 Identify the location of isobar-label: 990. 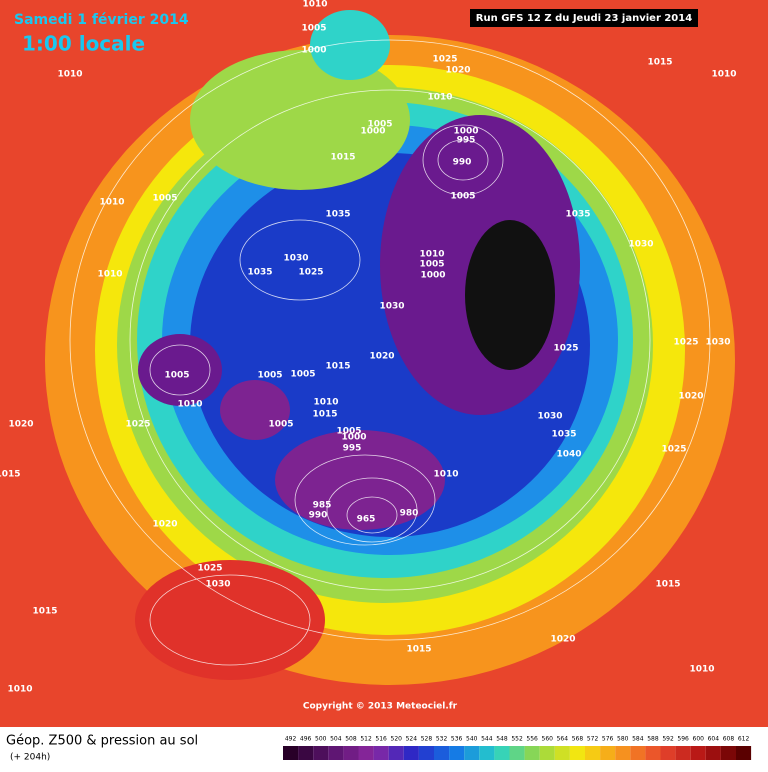
(318, 516).